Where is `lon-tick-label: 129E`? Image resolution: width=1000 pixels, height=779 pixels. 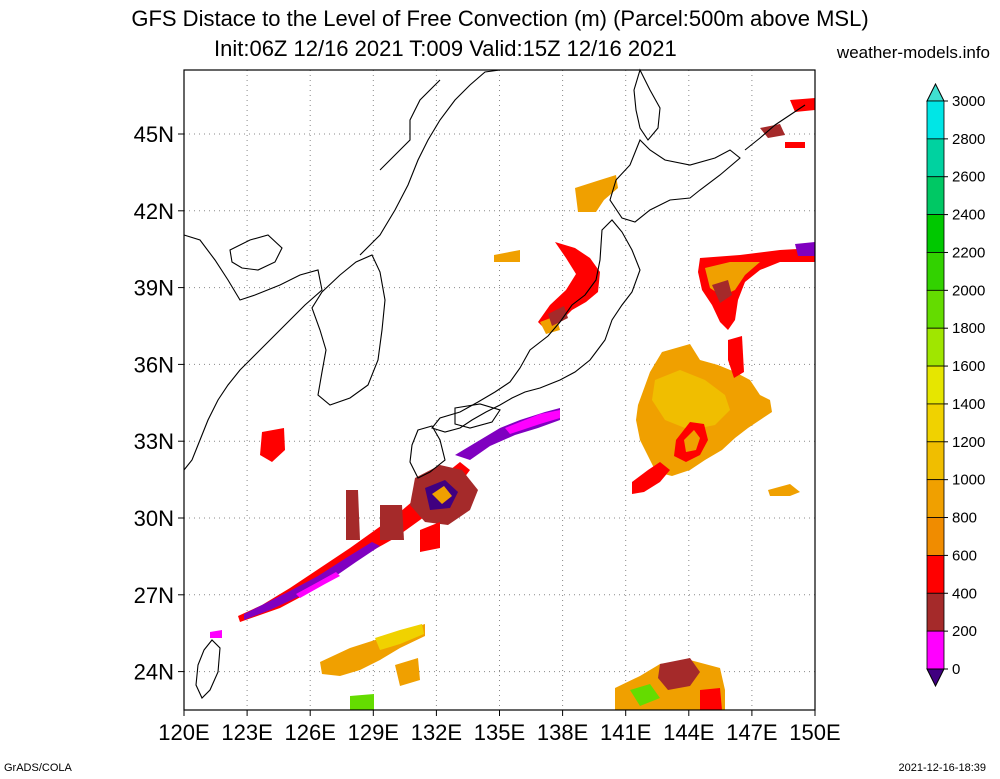
lon-tick-label: 129E is located at coordinates (373, 732).